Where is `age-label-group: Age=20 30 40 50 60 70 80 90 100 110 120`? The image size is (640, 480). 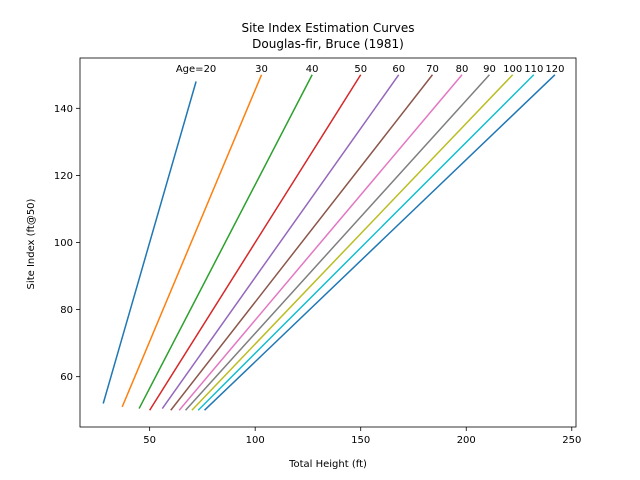
age-label-group: Age=20 30 40 50 60 70 80 90 100 110 120 is located at coordinates (370, 69).